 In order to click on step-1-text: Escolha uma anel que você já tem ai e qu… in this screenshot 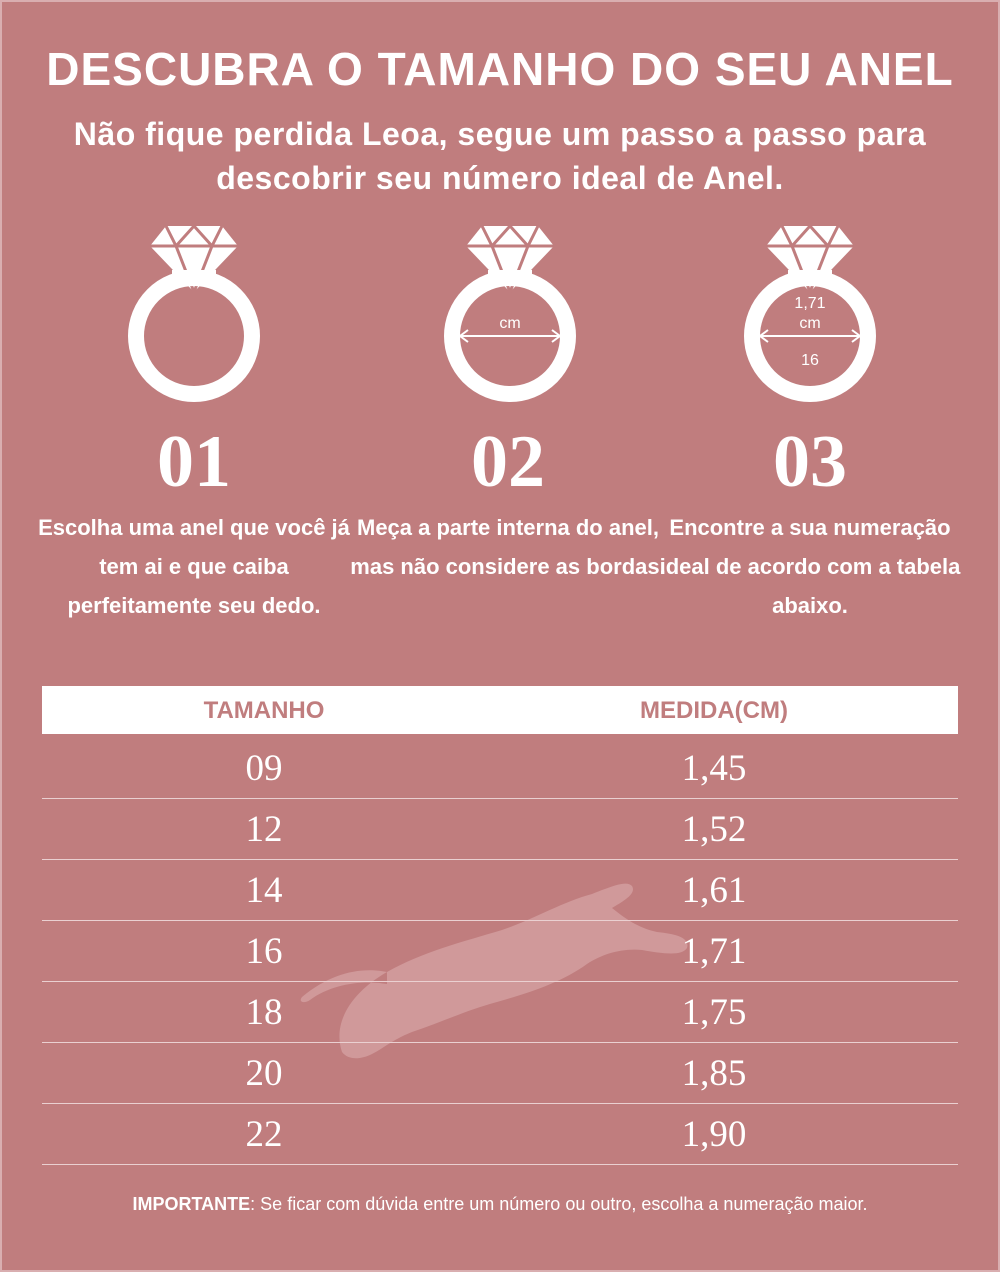, I will do `click(194, 566)`.